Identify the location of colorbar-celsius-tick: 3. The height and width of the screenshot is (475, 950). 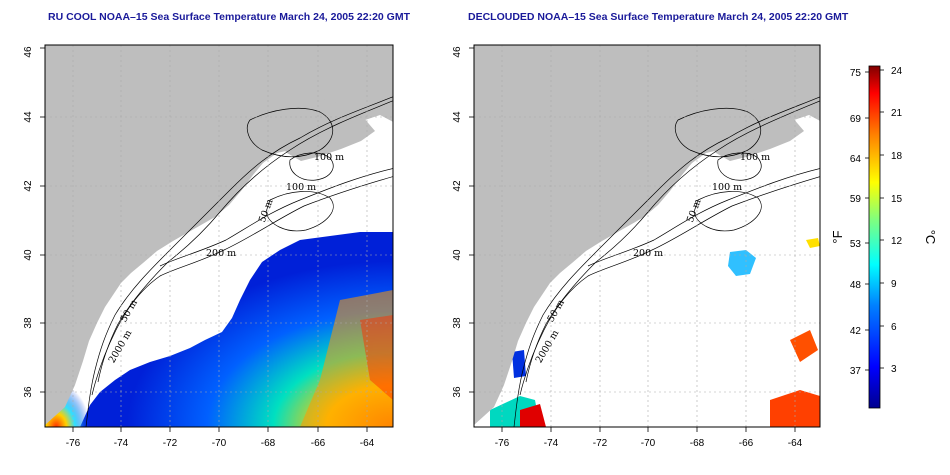
(894, 369).